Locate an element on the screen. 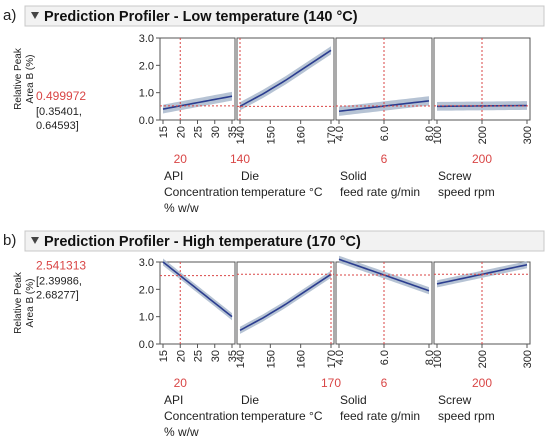 The image size is (550, 448). predicted-value: 2.541313 is located at coordinates (61, 266).